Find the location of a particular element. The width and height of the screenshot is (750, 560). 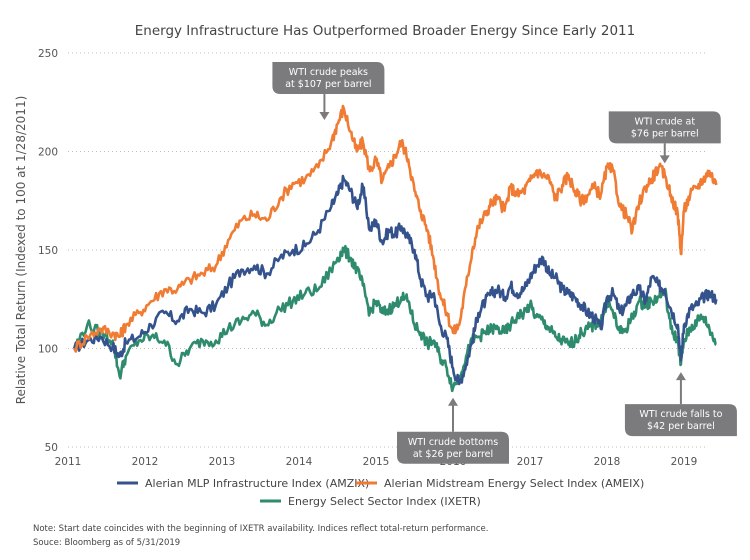

y-tick-50: 50 is located at coordinates (51, 448).